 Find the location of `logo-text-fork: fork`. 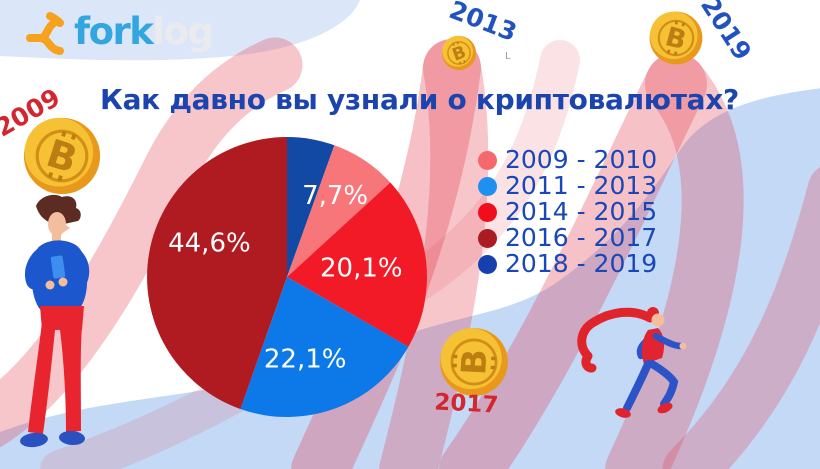

logo-text-fork: fork is located at coordinates (114, 31).